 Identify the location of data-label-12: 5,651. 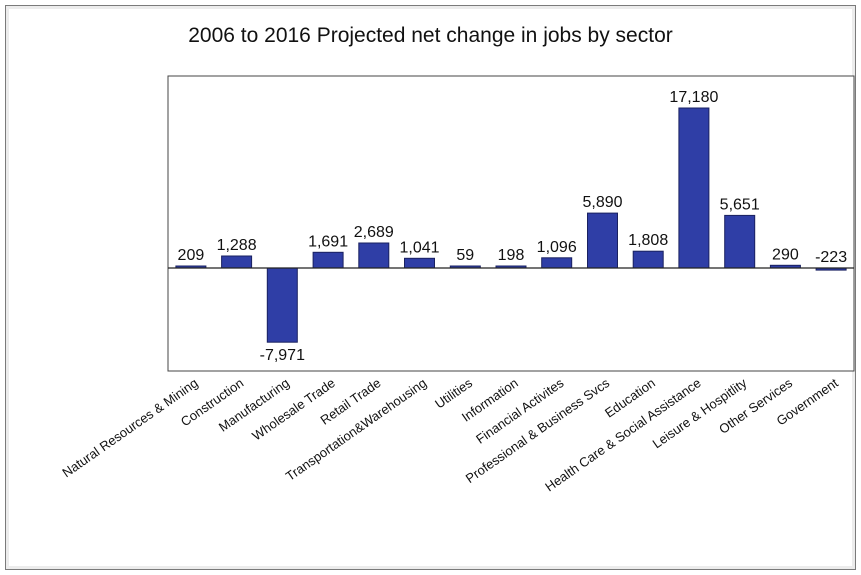
(740, 204).